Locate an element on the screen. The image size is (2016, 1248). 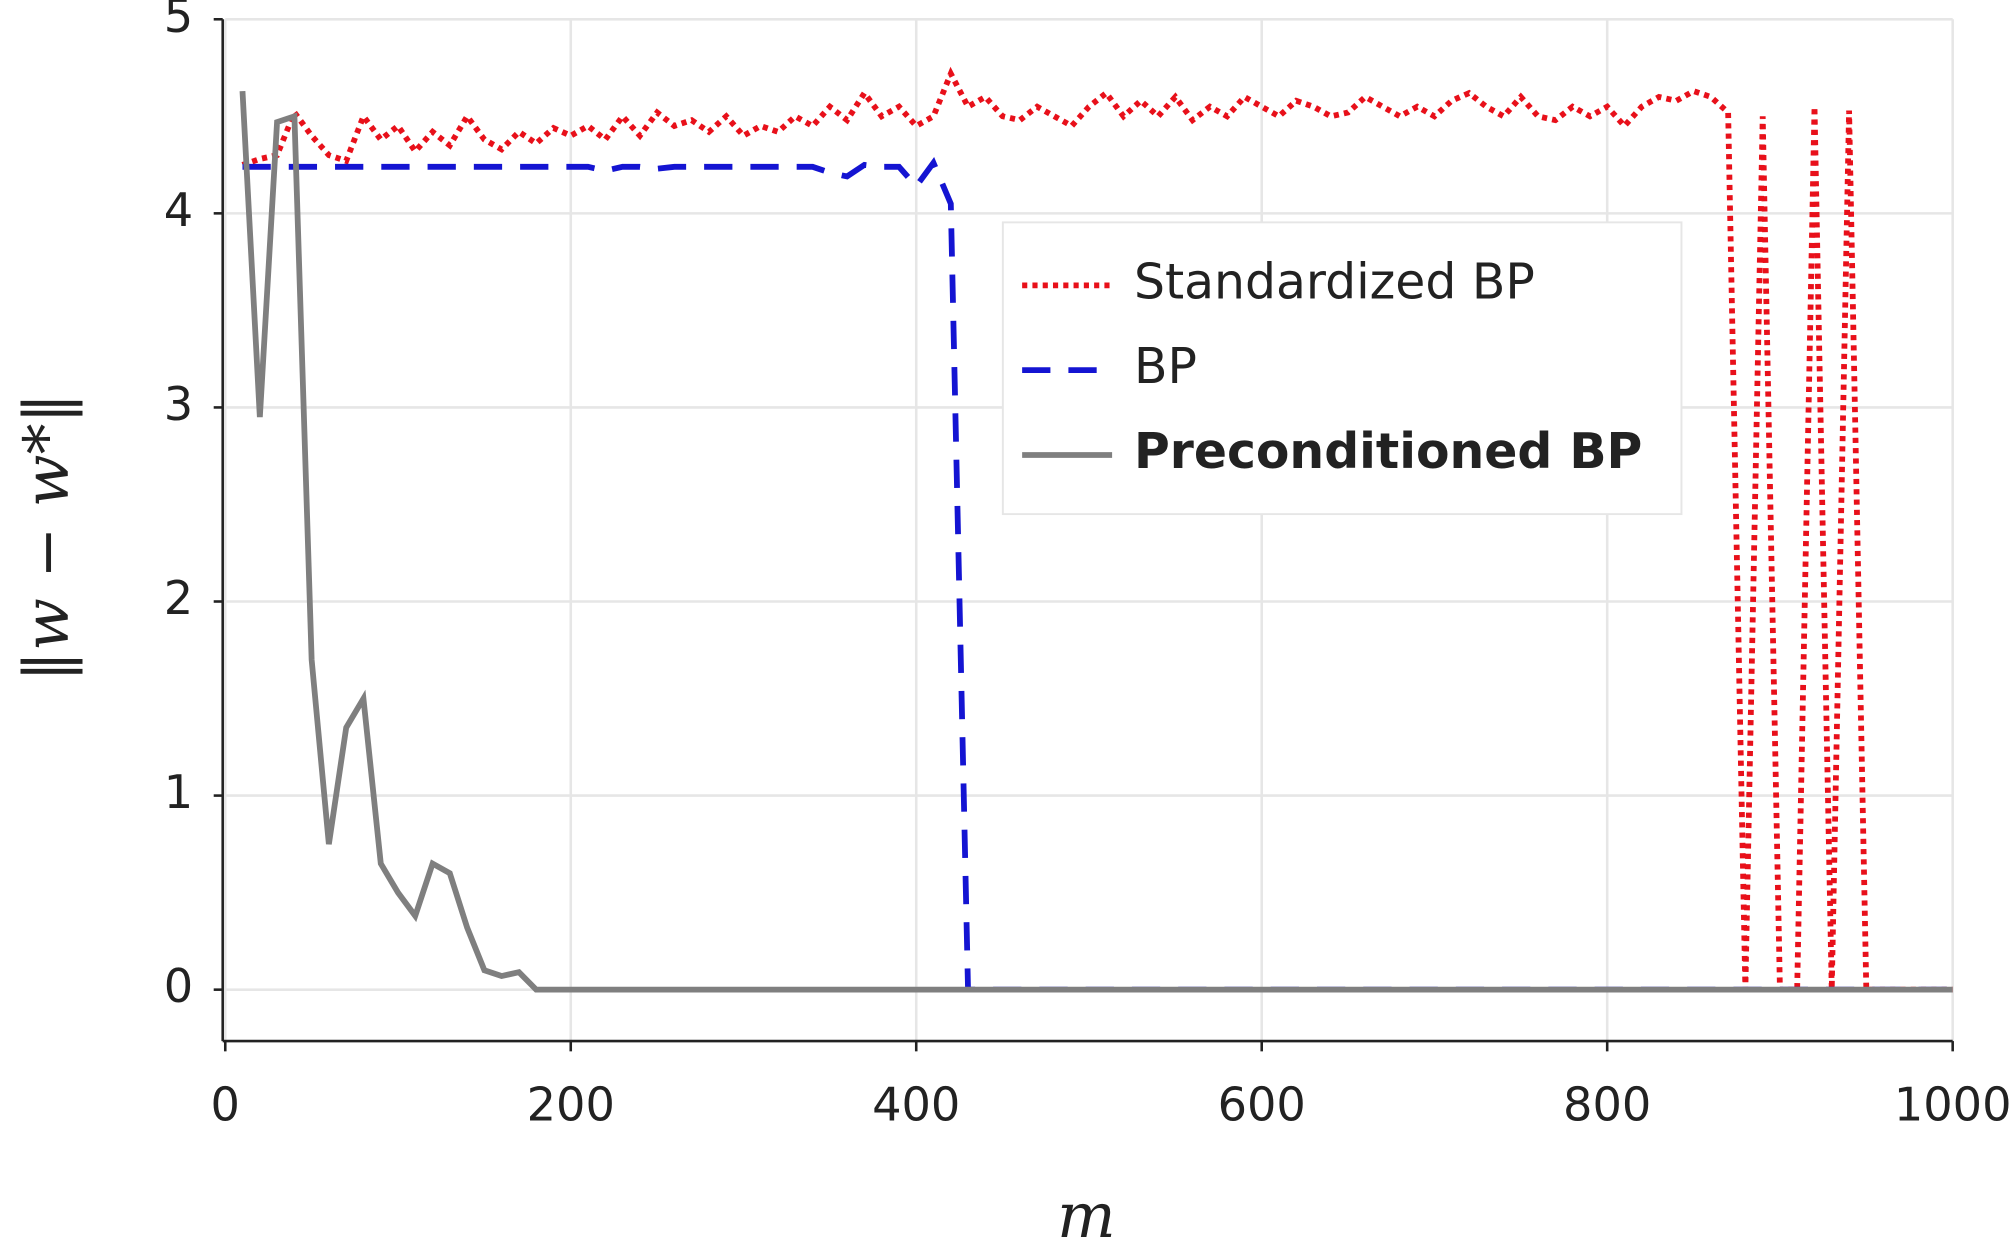
y-tick-label: 5 is located at coordinates (178, 21).